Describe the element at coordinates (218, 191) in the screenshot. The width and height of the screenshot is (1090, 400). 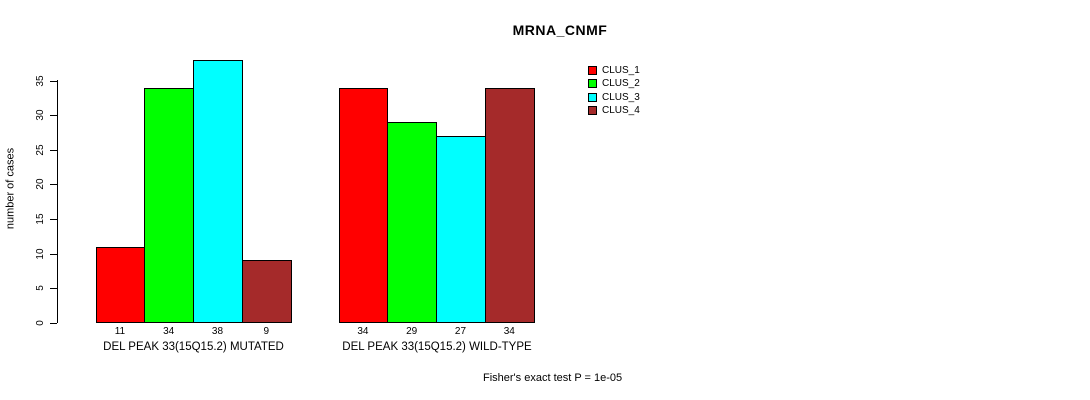
I see `bar-clus_3-mutated` at that location.